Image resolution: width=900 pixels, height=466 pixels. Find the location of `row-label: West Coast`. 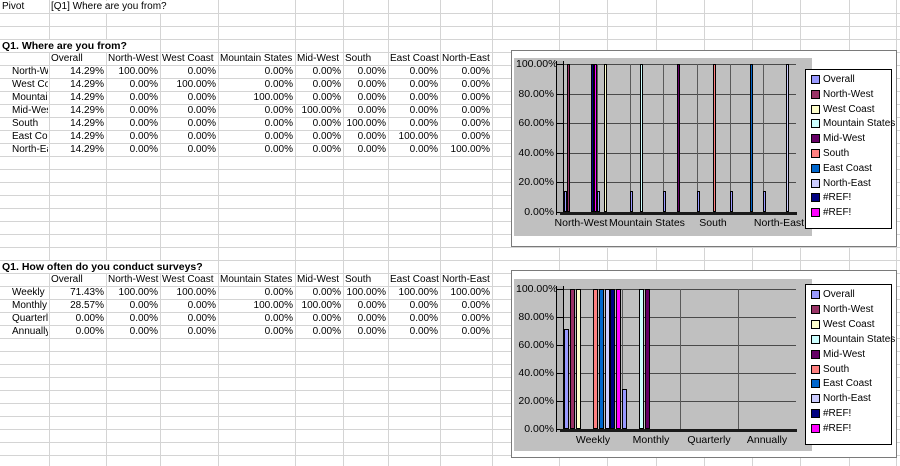

row-label: West Coast is located at coordinates (30, 84).